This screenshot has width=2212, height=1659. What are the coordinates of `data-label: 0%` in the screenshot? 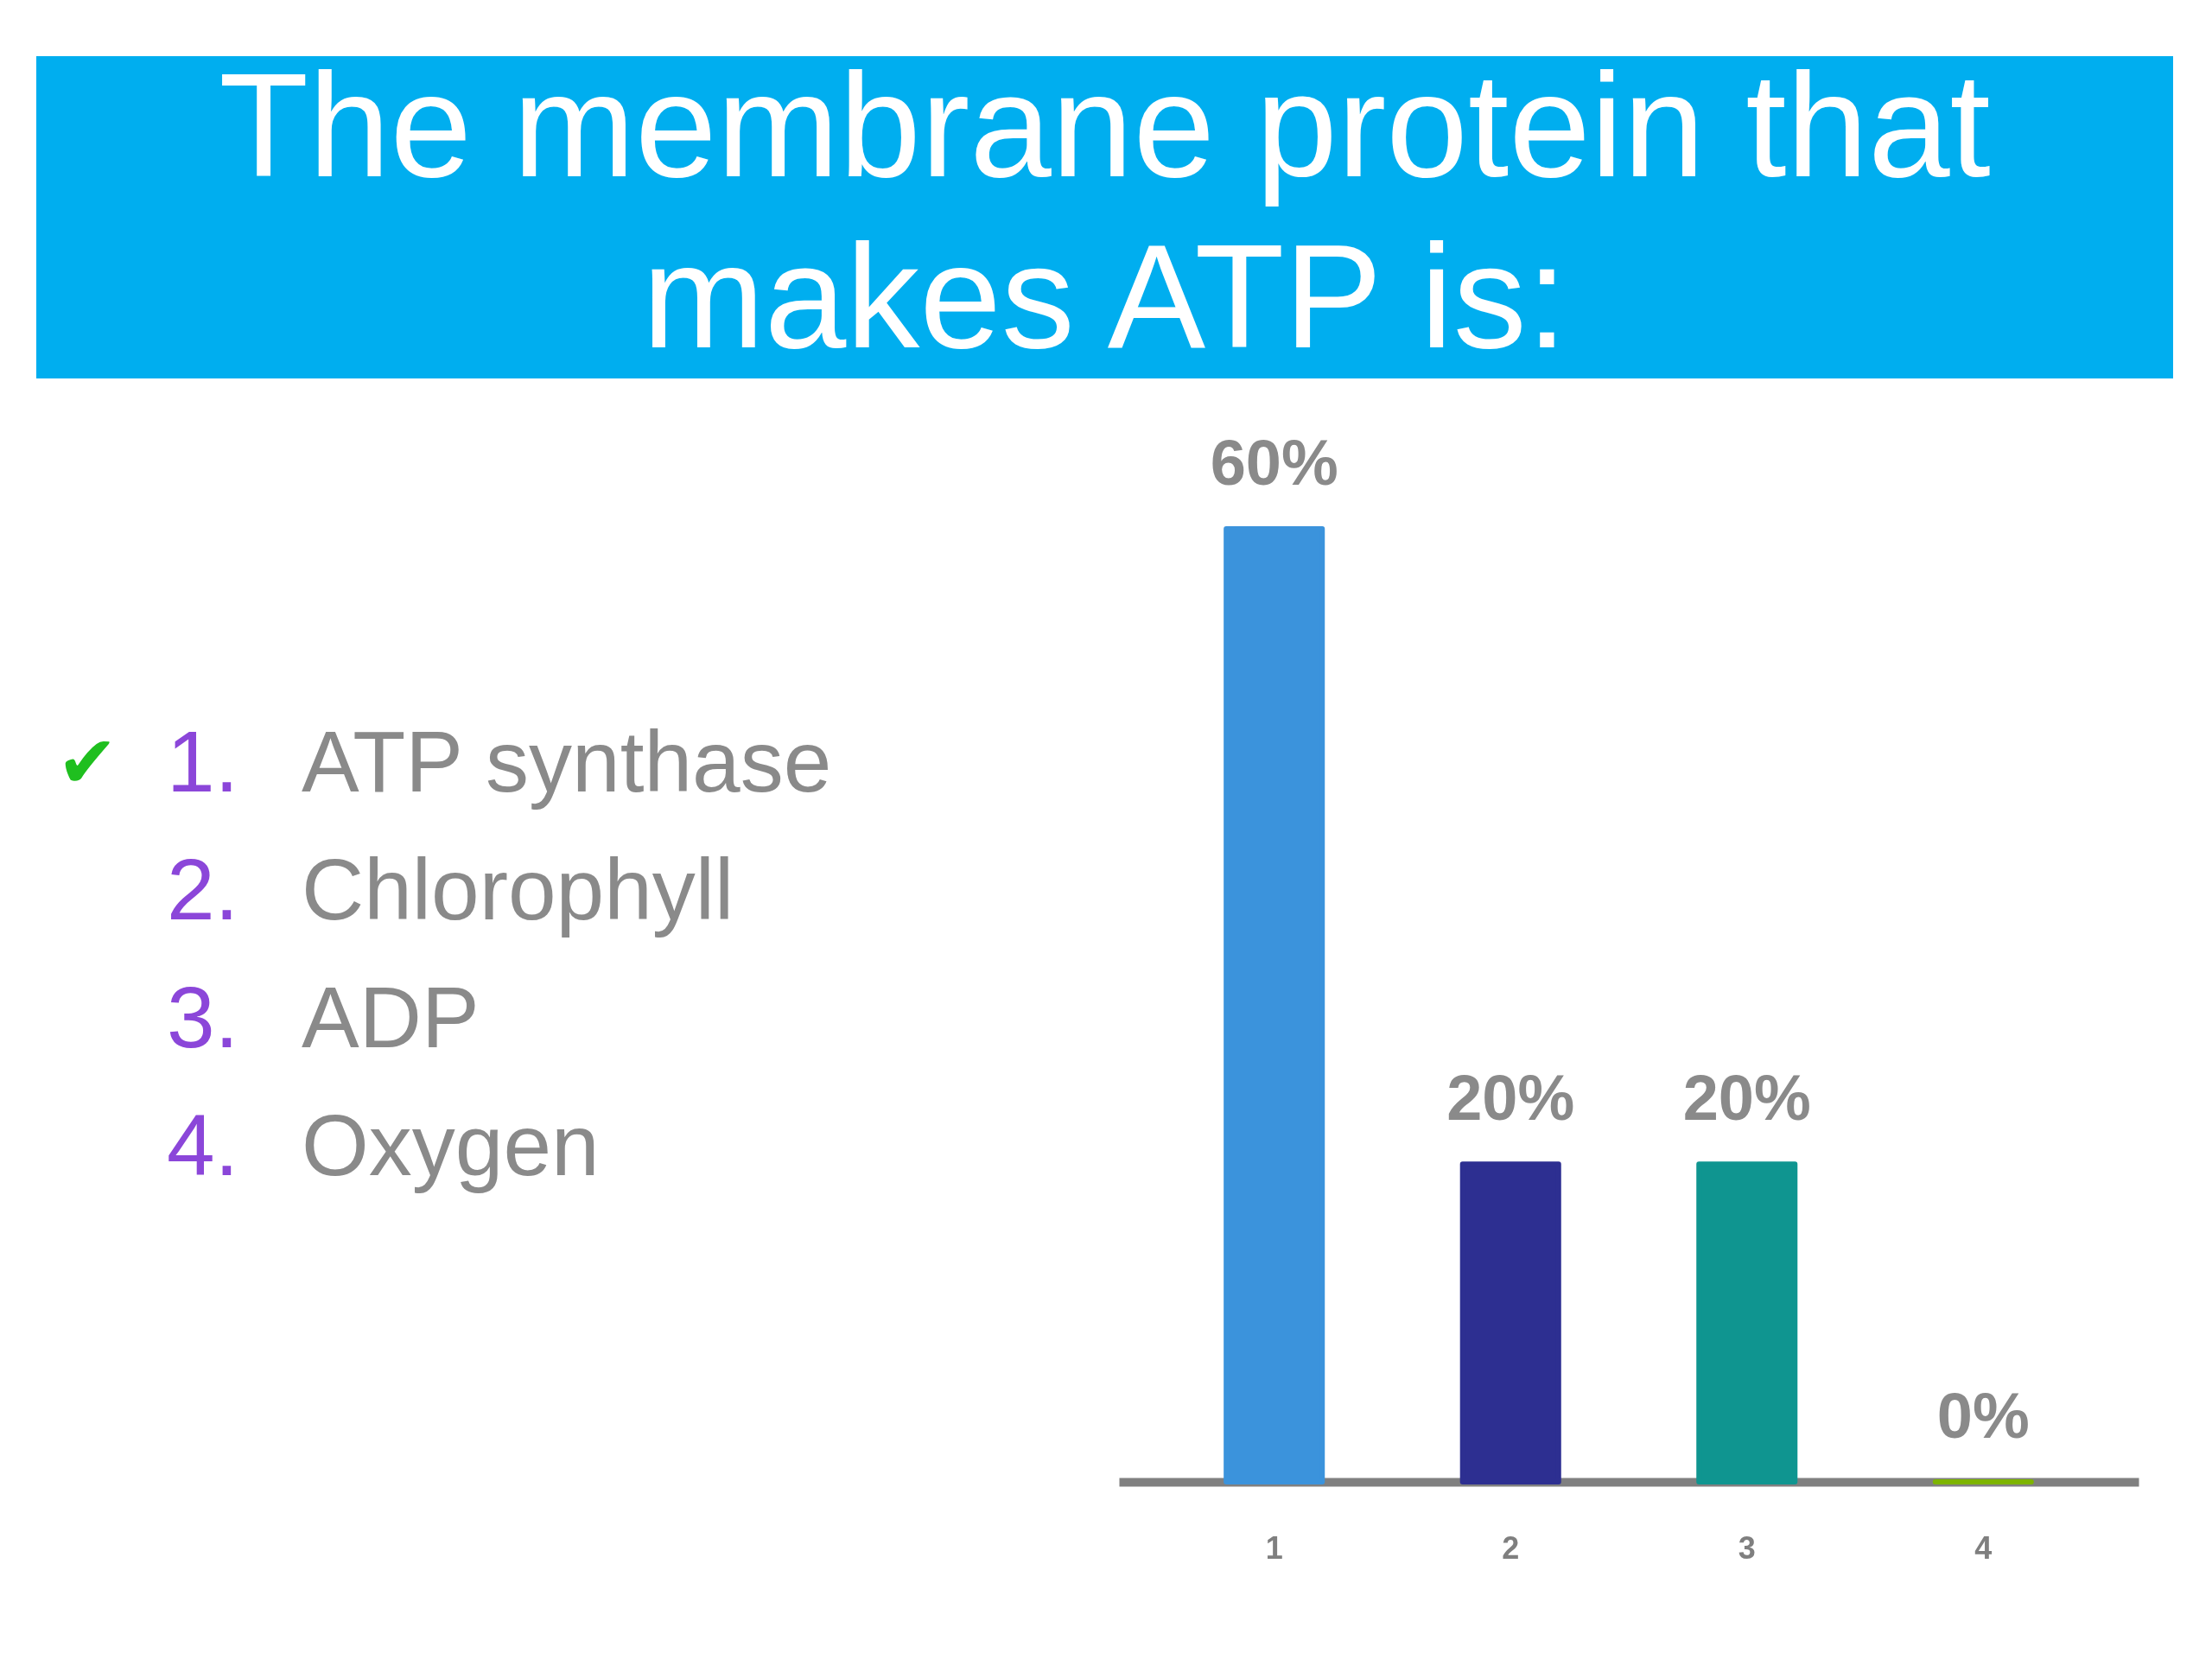 It's located at (1983, 1416).